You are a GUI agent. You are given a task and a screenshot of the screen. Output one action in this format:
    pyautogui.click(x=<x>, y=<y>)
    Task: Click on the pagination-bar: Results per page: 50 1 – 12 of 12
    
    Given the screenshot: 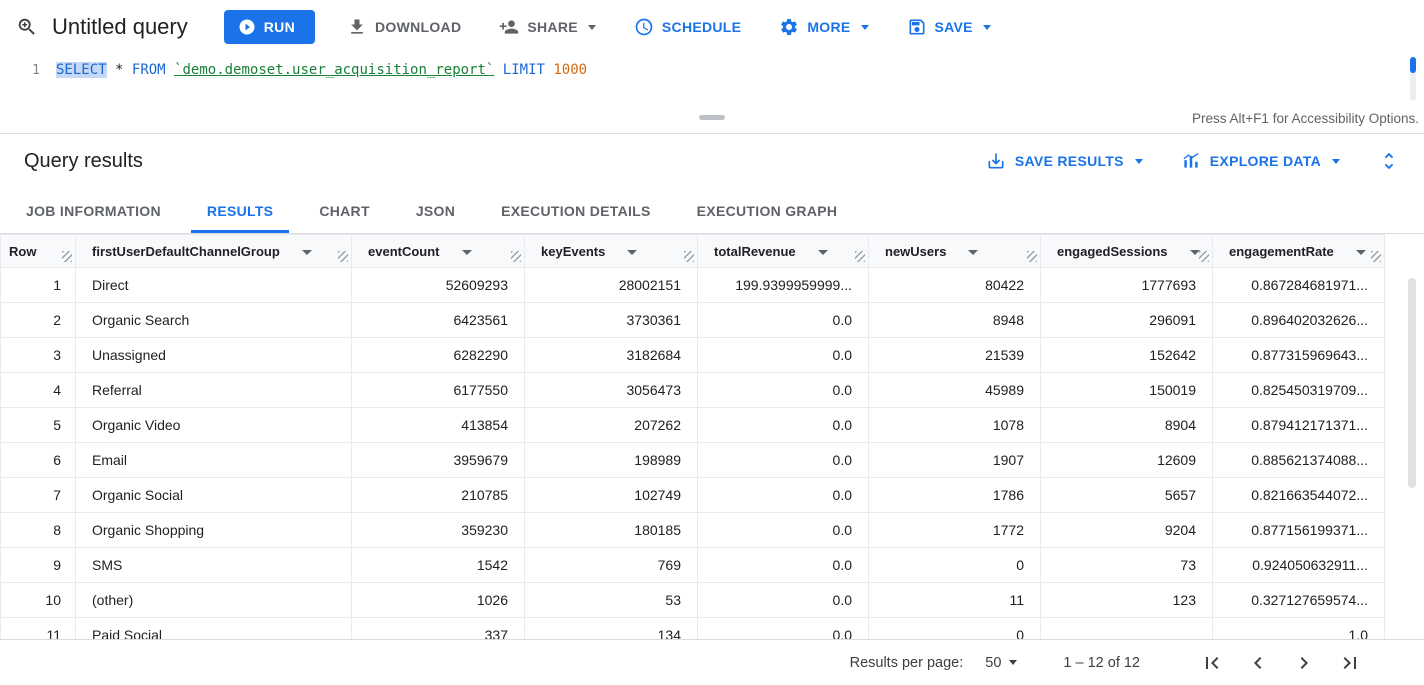 What is the action you would take?
    pyautogui.click(x=712, y=662)
    